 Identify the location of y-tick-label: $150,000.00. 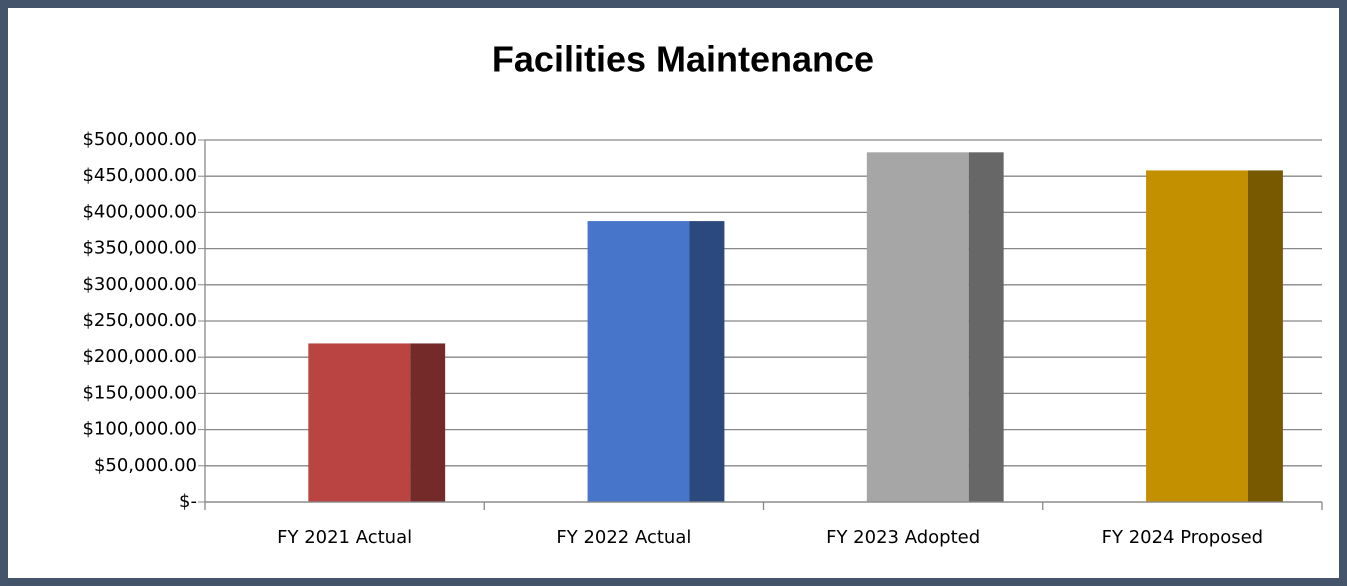
(139, 392).